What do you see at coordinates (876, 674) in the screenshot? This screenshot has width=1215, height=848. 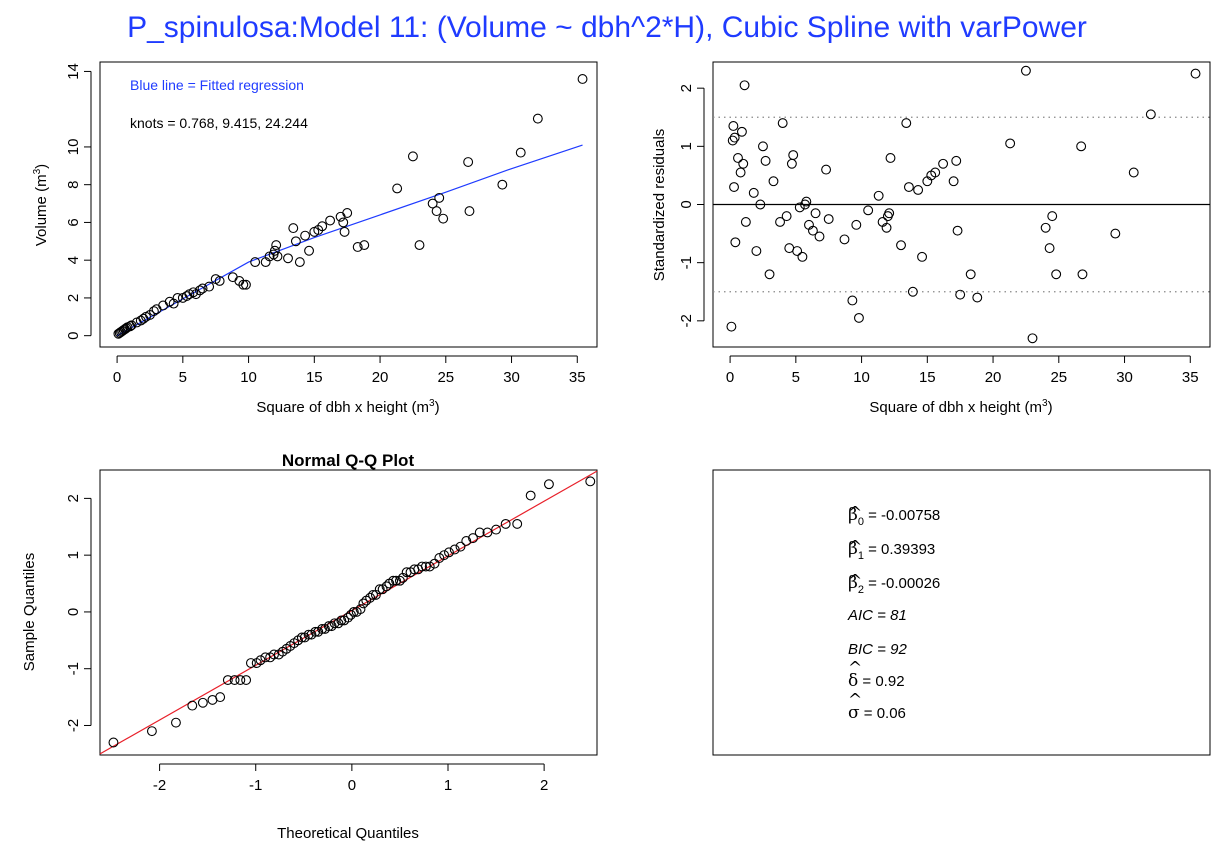 I see `delta-estimate: ^ δ = 0.92` at bounding box center [876, 674].